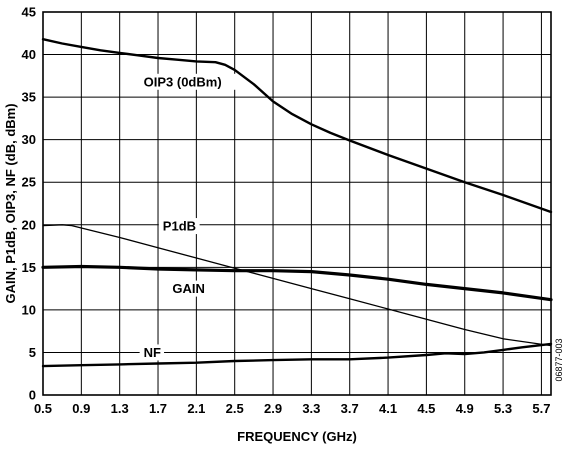 The width and height of the screenshot is (567, 455). What do you see at coordinates (559, 359) in the screenshot?
I see `figure-id: 06877-003` at bounding box center [559, 359].